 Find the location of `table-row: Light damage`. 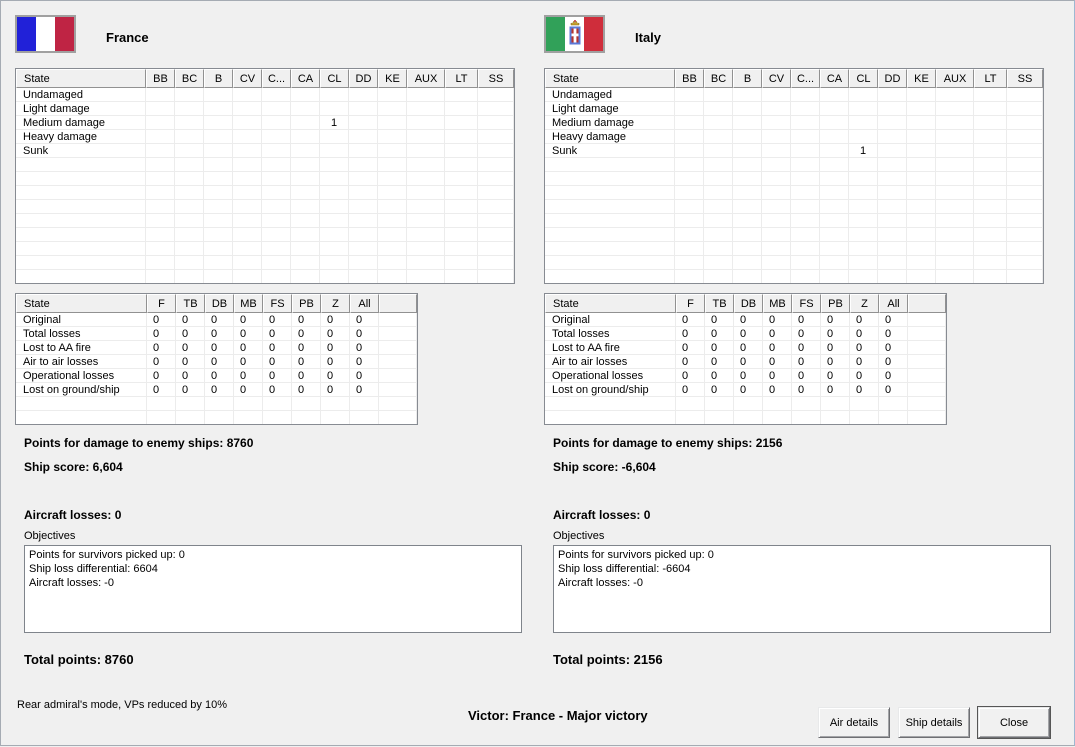

table-row: Light damage is located at coordinates (794, 109).